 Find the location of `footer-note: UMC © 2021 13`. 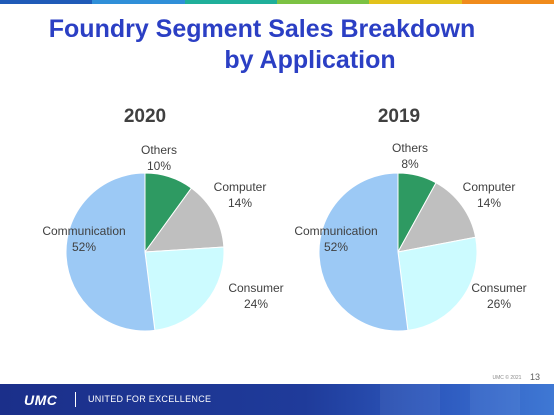

footer-note: UMC © 2021 13 is located at coordinates (516, 377).